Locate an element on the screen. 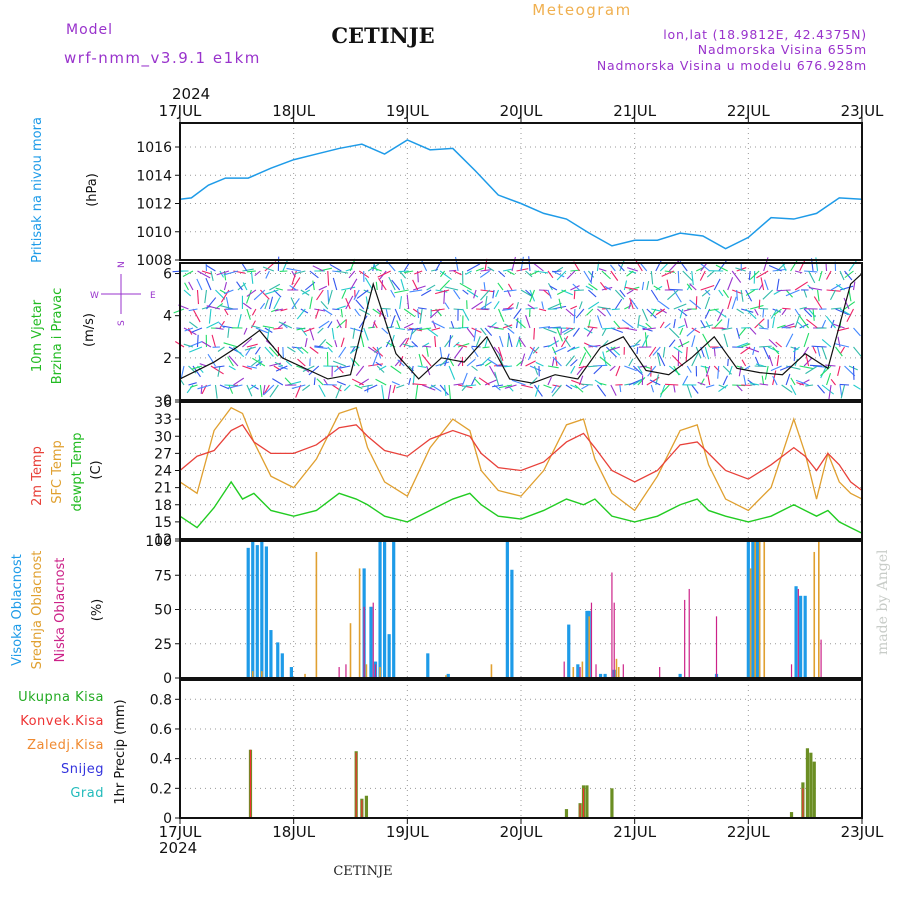 This screenshot has width=900, height=900. model-label: Model is located at coordinates (89, 30).